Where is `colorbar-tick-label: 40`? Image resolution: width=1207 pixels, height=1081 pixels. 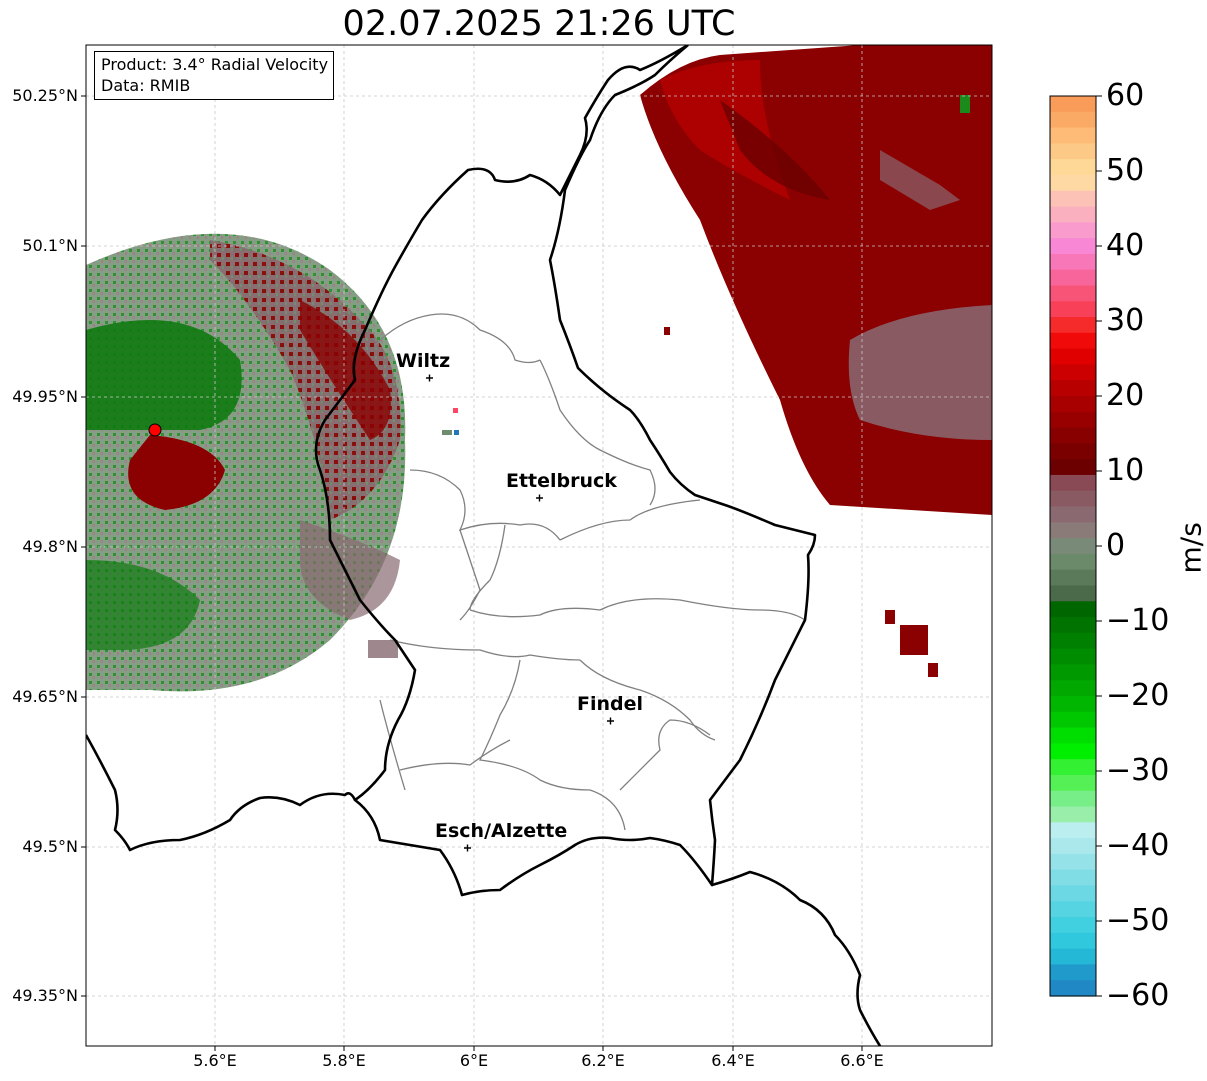 colorbar-tick-label: 40 is located at coordinates (1125, 245).